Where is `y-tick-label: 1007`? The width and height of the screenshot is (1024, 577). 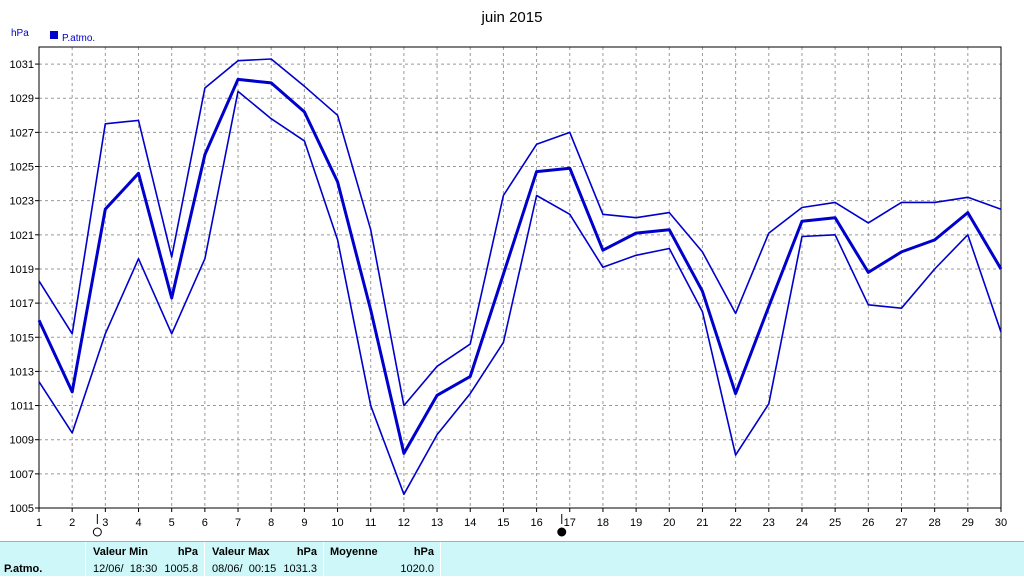 y-tick-label: 1007 is located at coordinates (22, 475).